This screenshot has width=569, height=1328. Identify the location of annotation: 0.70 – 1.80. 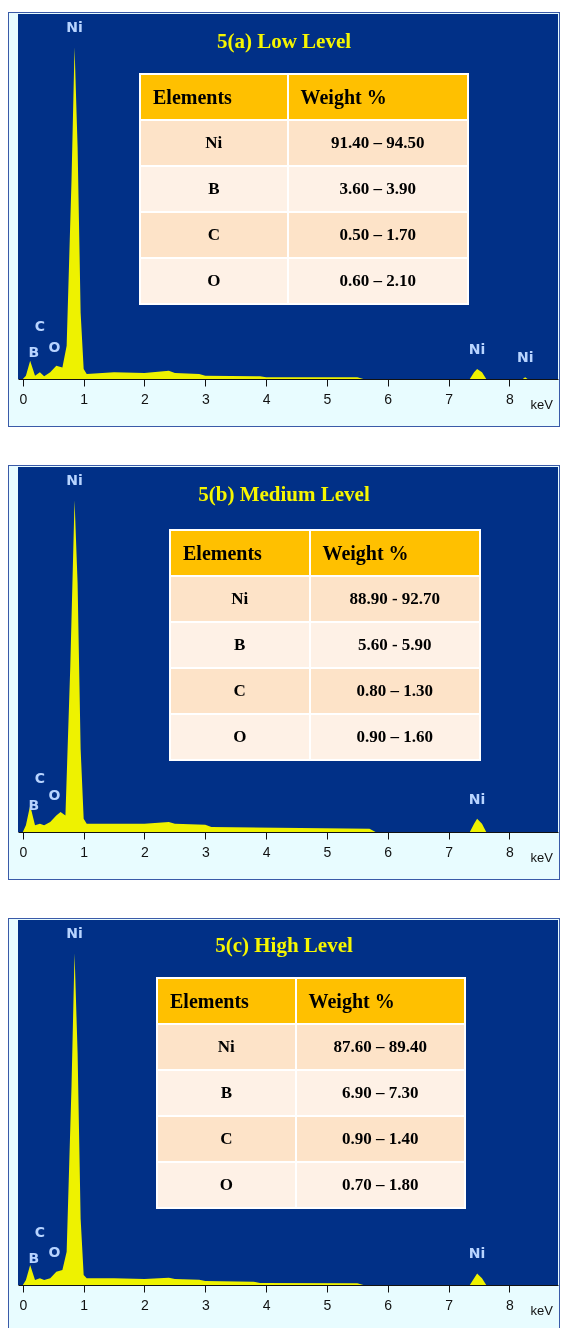
(380, 1185).